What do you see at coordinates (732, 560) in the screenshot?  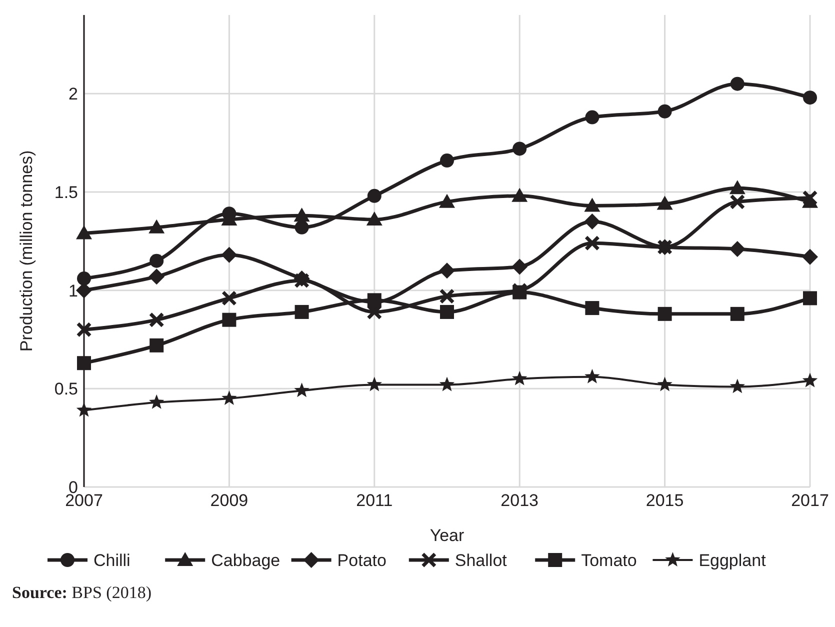 I see `legend-label: Eggplant` at bounding box center [732, 560].